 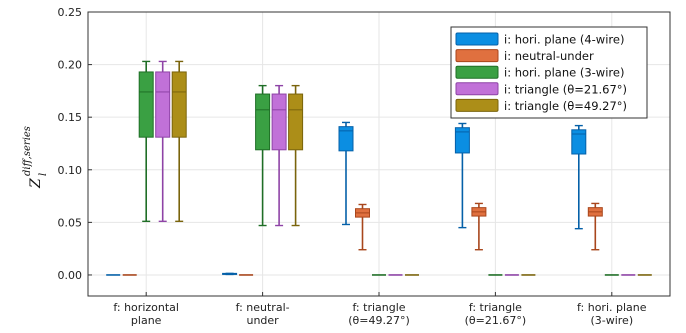 I want to click on x-tick-label: plane, so click(x=146, y=320).